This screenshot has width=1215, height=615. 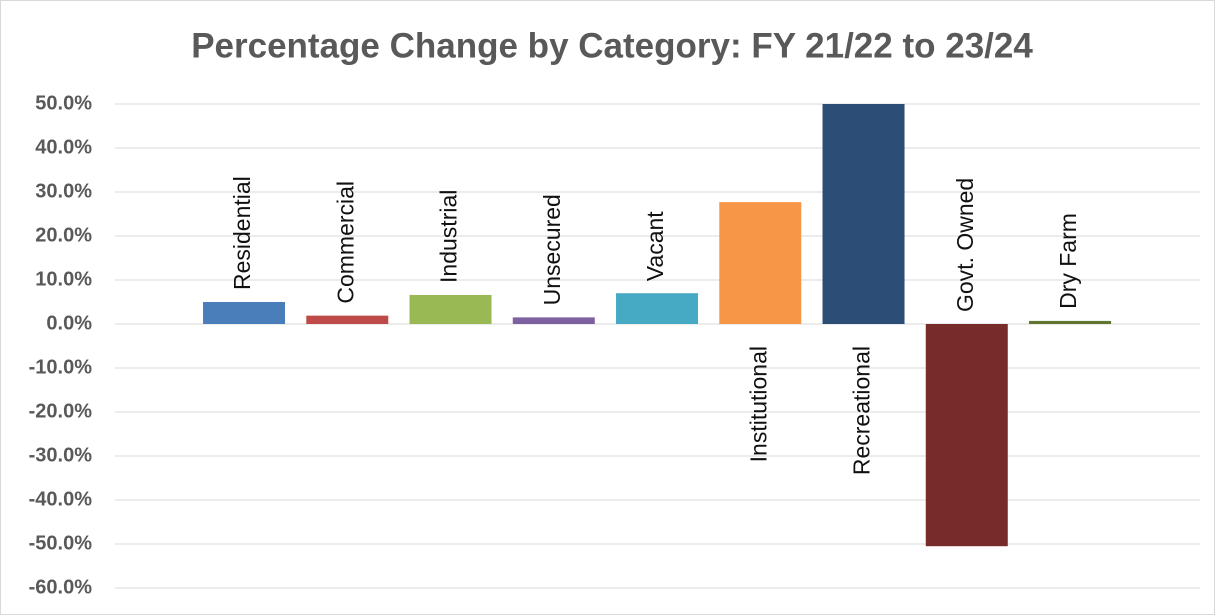 I want to click on y-tick-label: -60.0%, so click(x=61, y=587).